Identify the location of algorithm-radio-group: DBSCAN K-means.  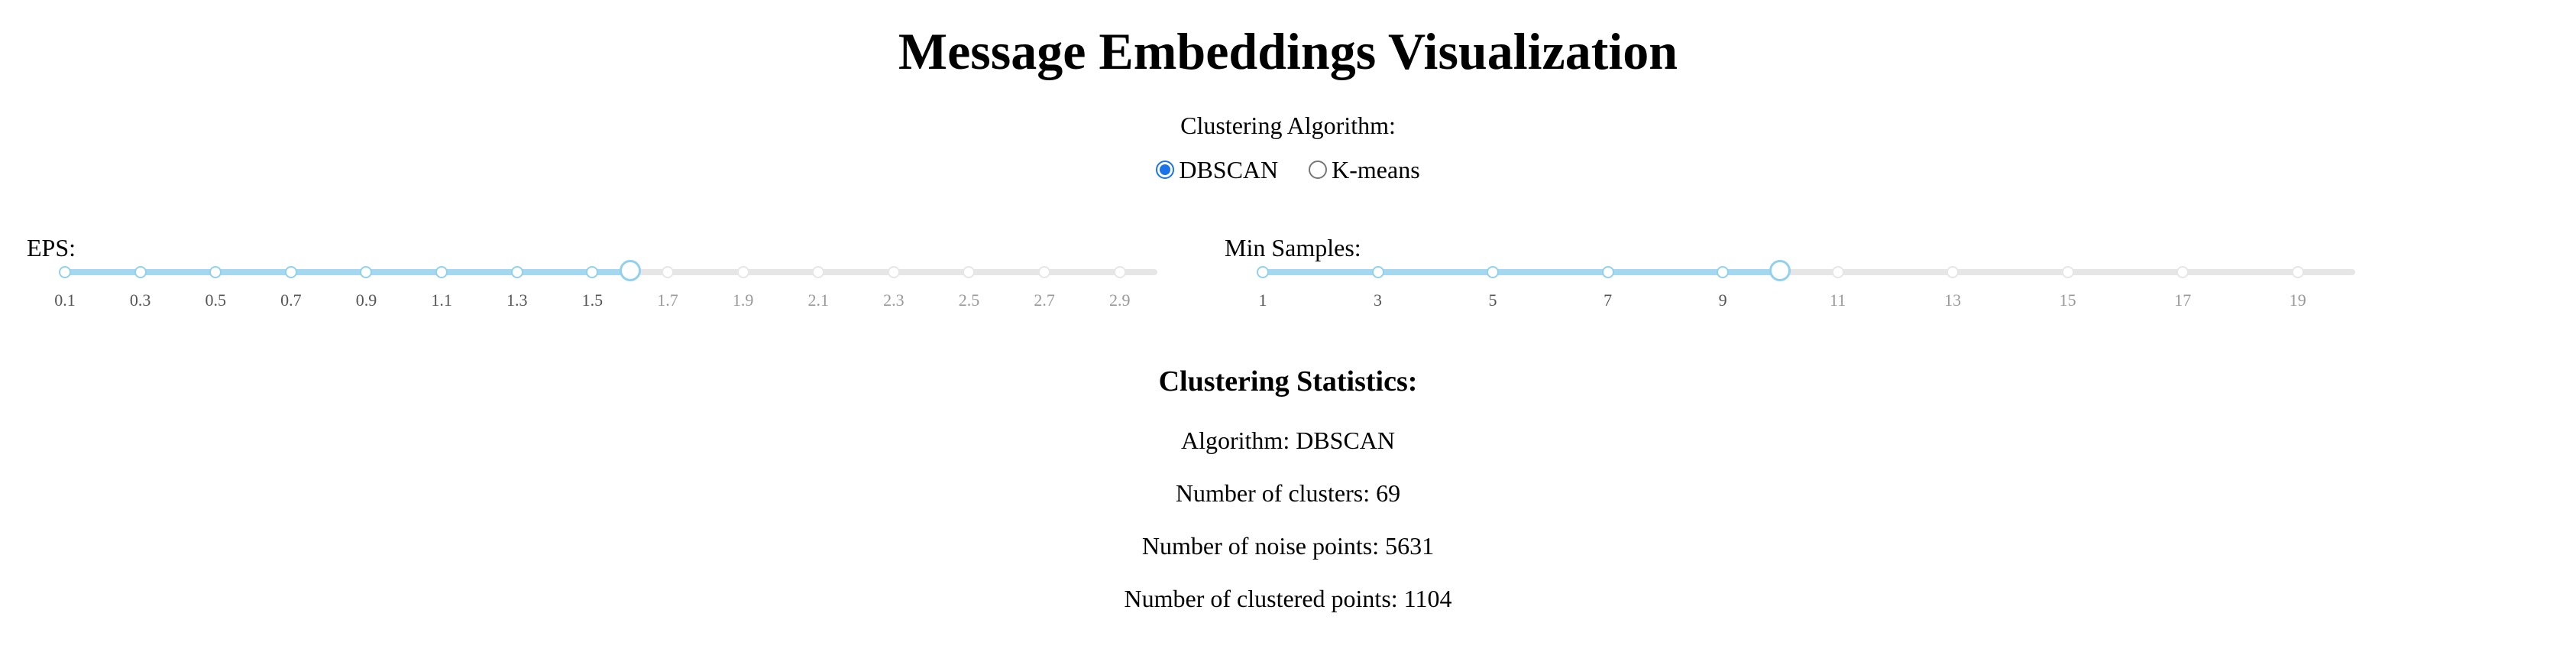
(1288, 169).